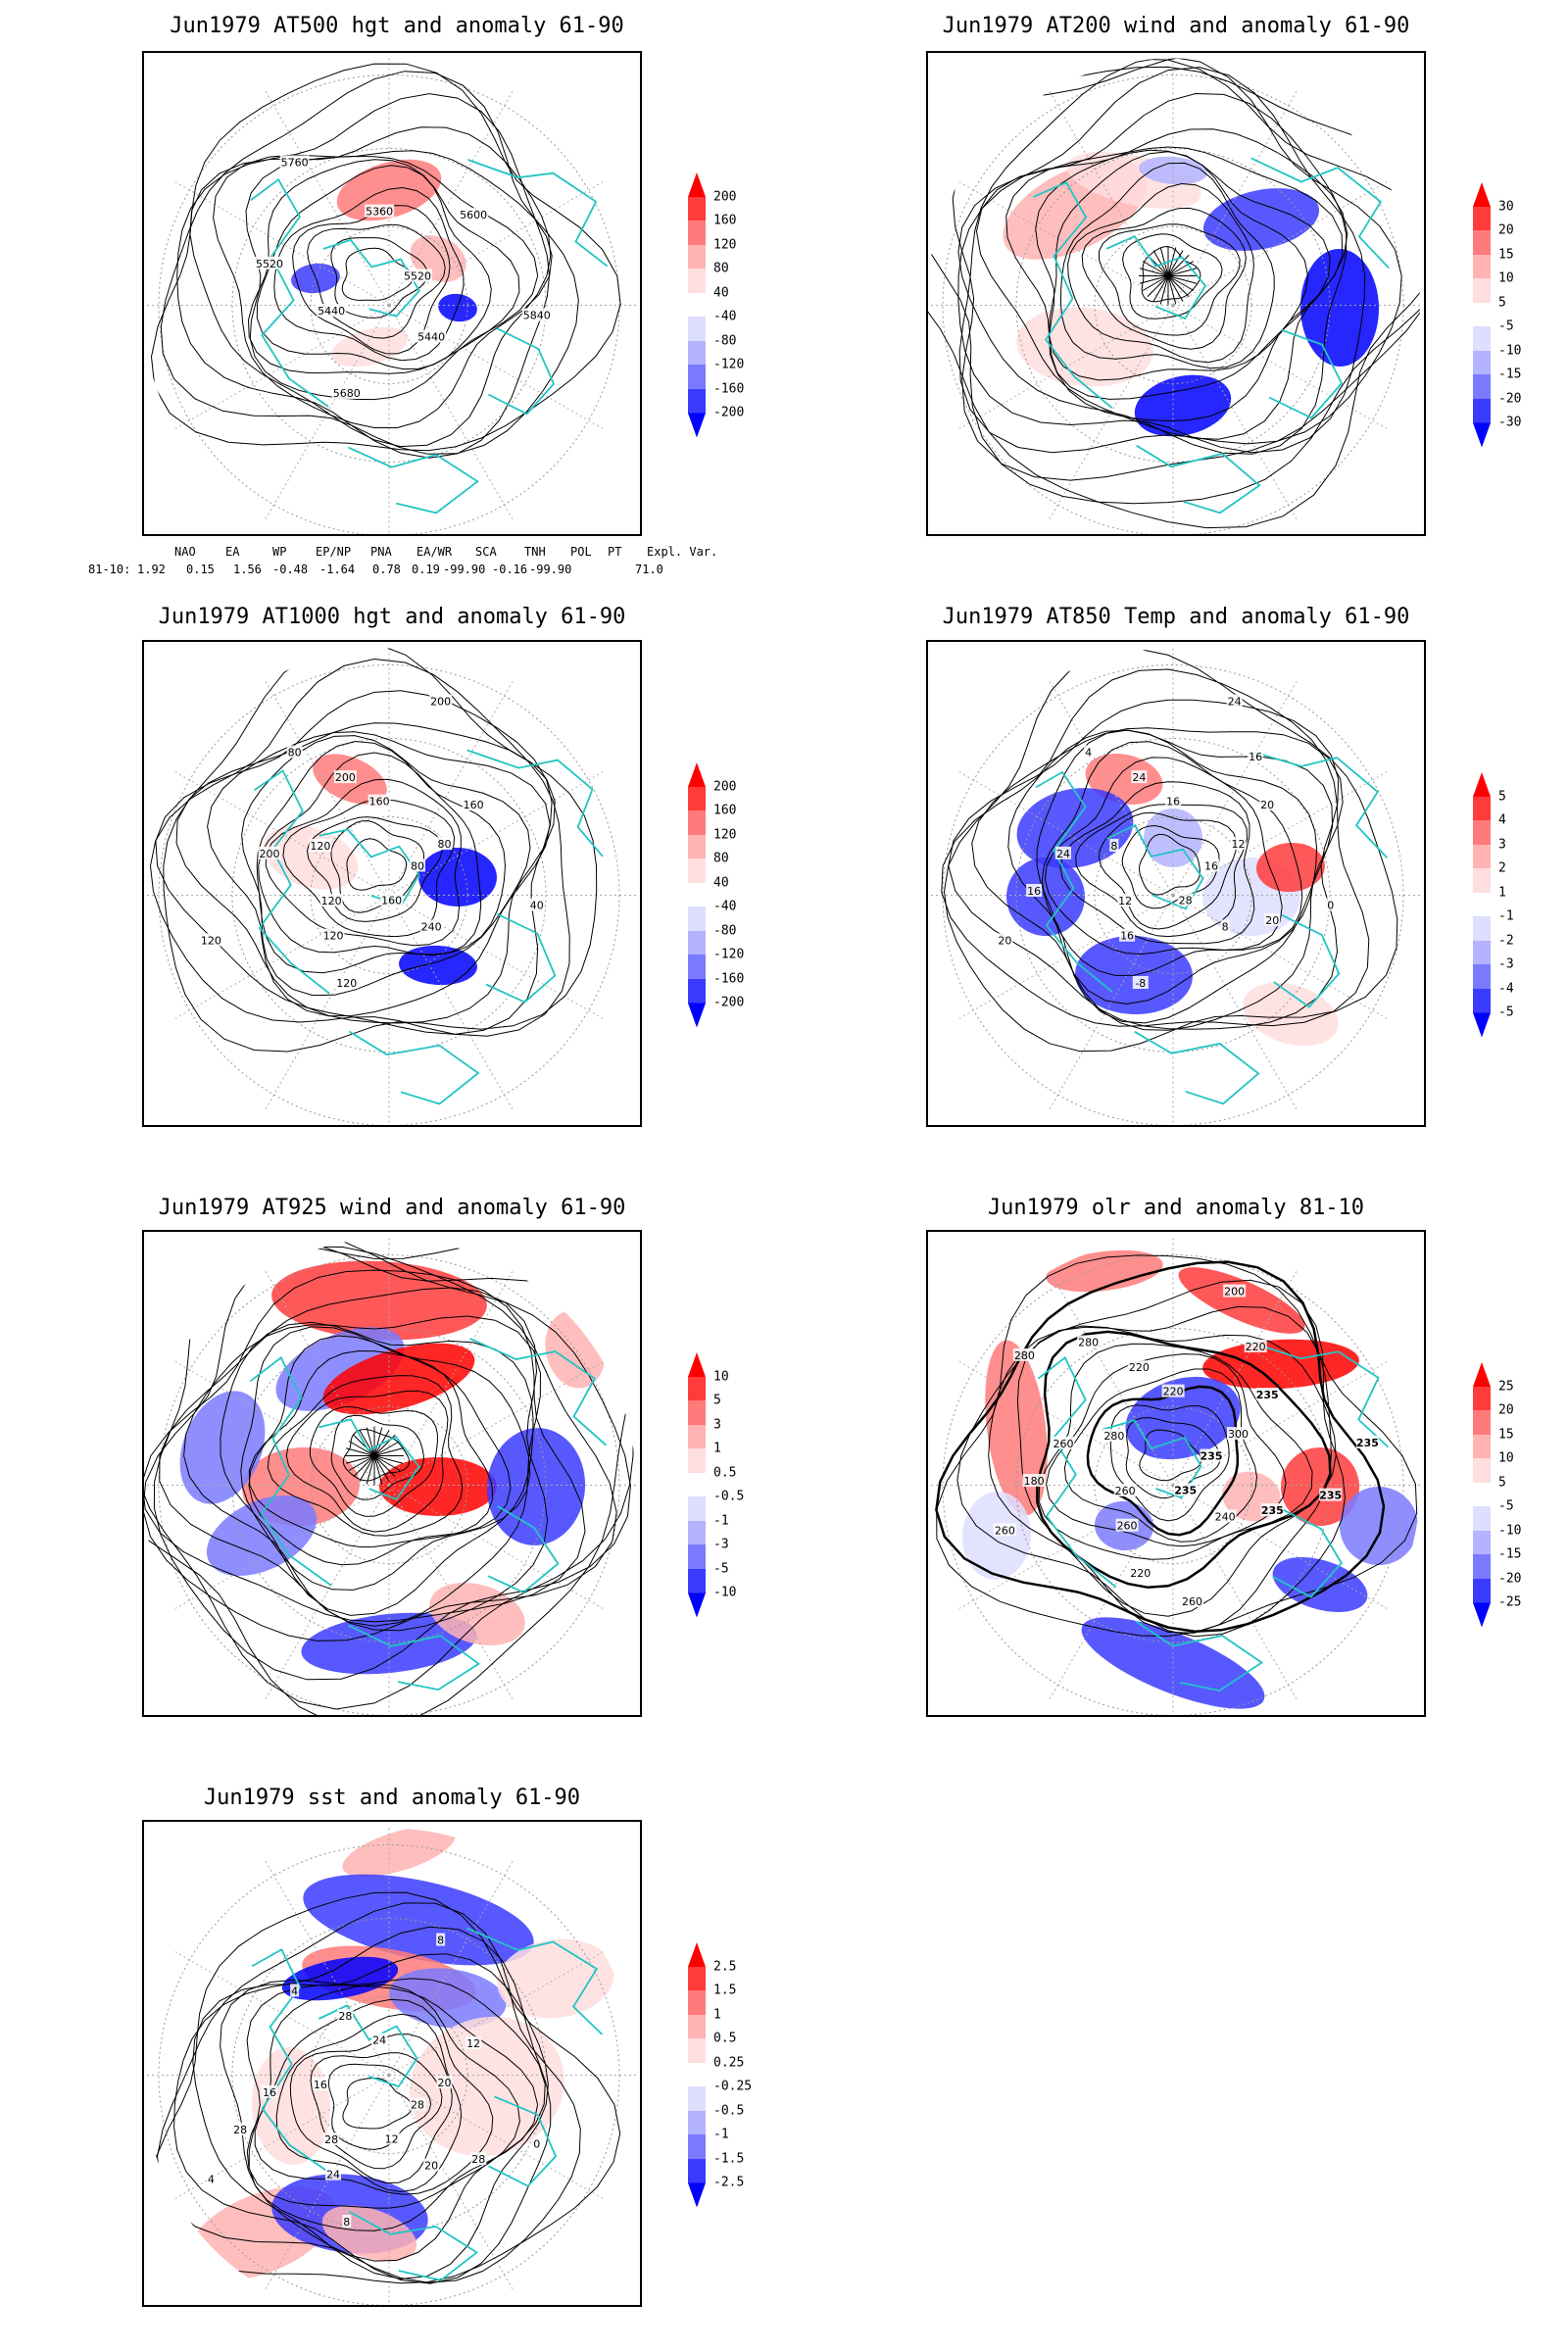 The height and width of the screenshot is (2352, 1568). Describe the element at coordinates (417, 866) in the screenshot. I see `contour-label: 80` at that location.